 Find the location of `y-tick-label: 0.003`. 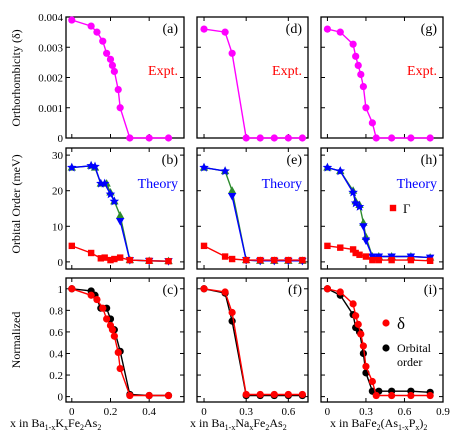

y-tick-label: 0.003 is located at coordinates (50, 48).